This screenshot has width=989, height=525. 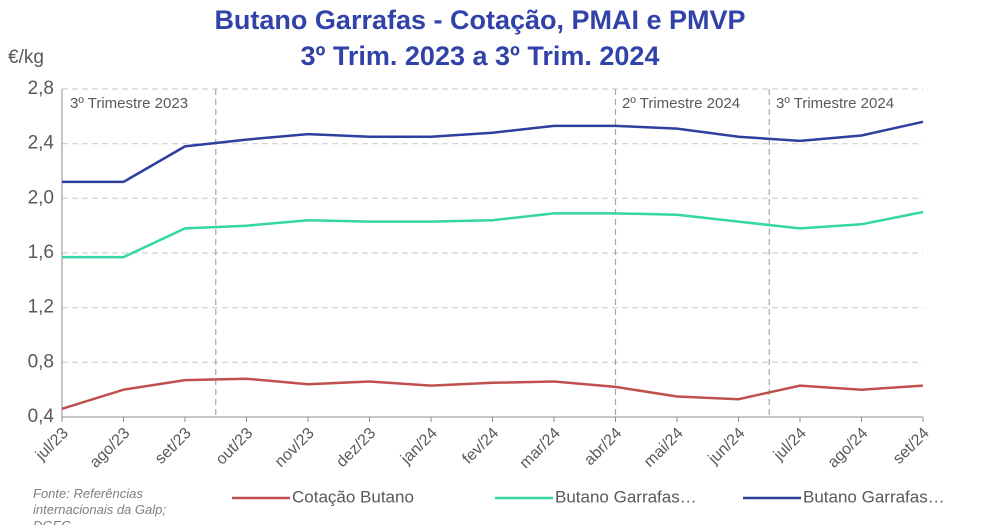 I want to click on annotation: 3º Trimestre 2024, so click(x=835, y=103).